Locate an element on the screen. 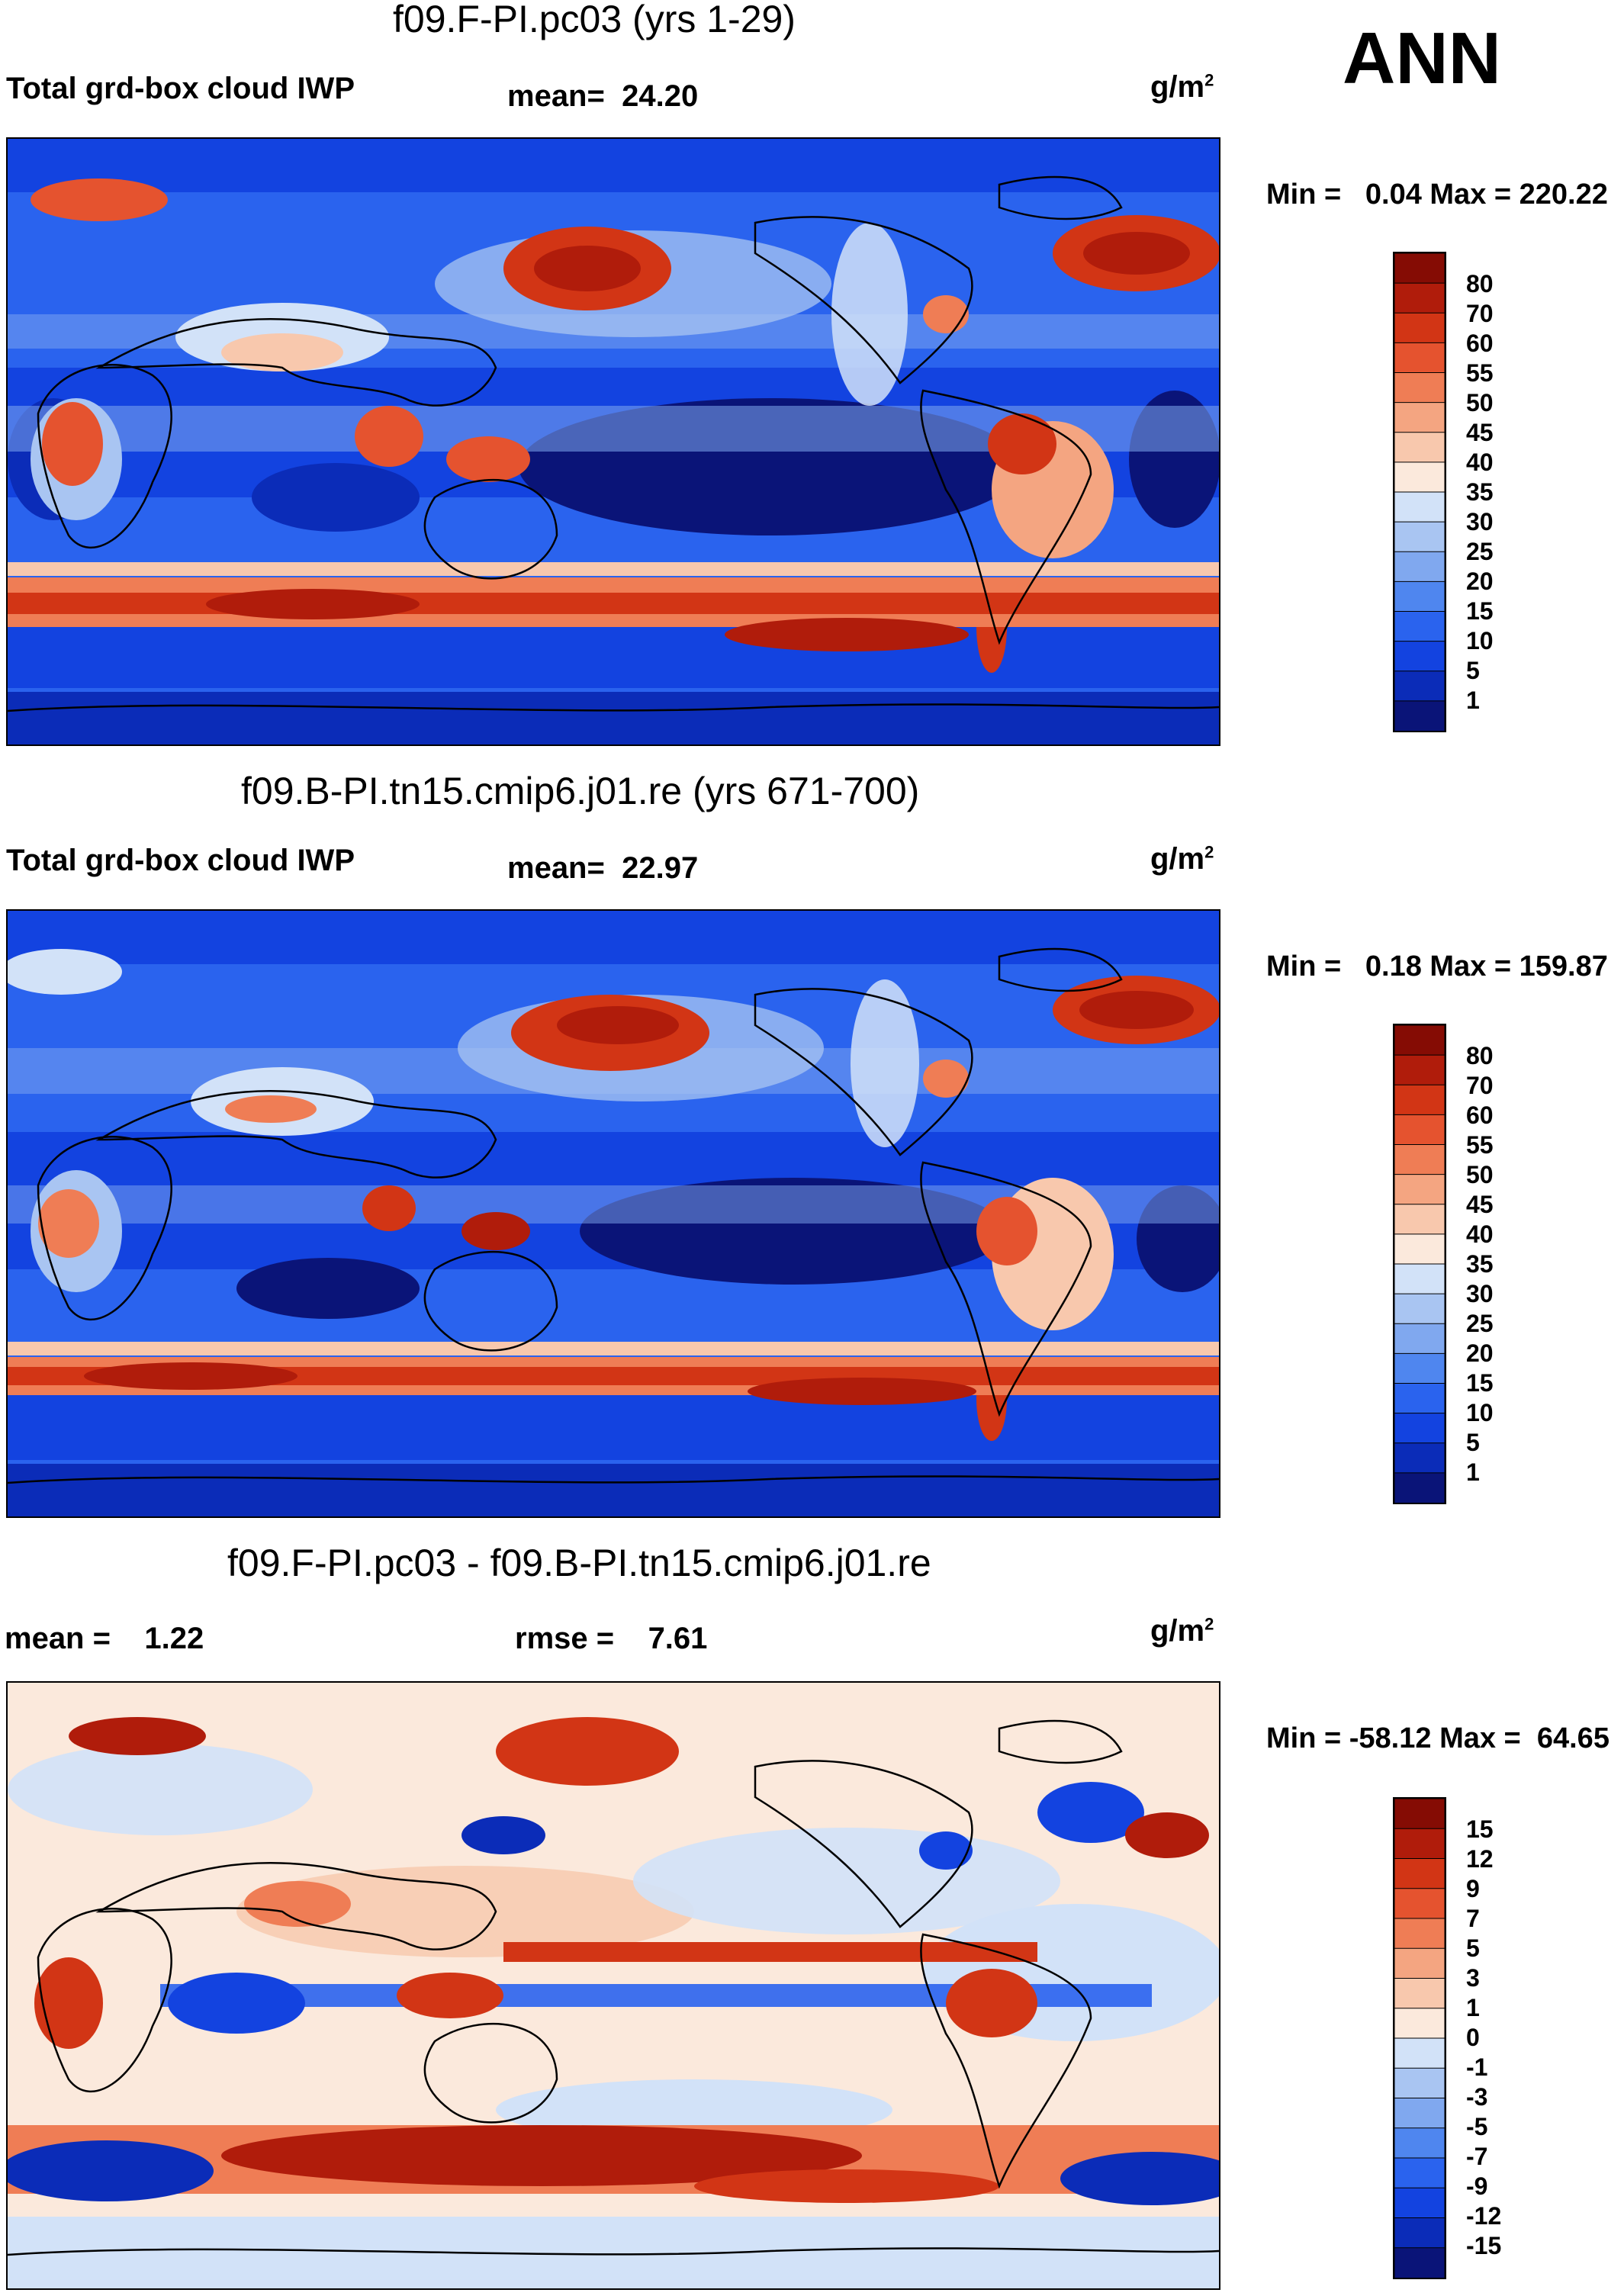  panel2-units-base: g/m is located at coordinates (1177, 859).